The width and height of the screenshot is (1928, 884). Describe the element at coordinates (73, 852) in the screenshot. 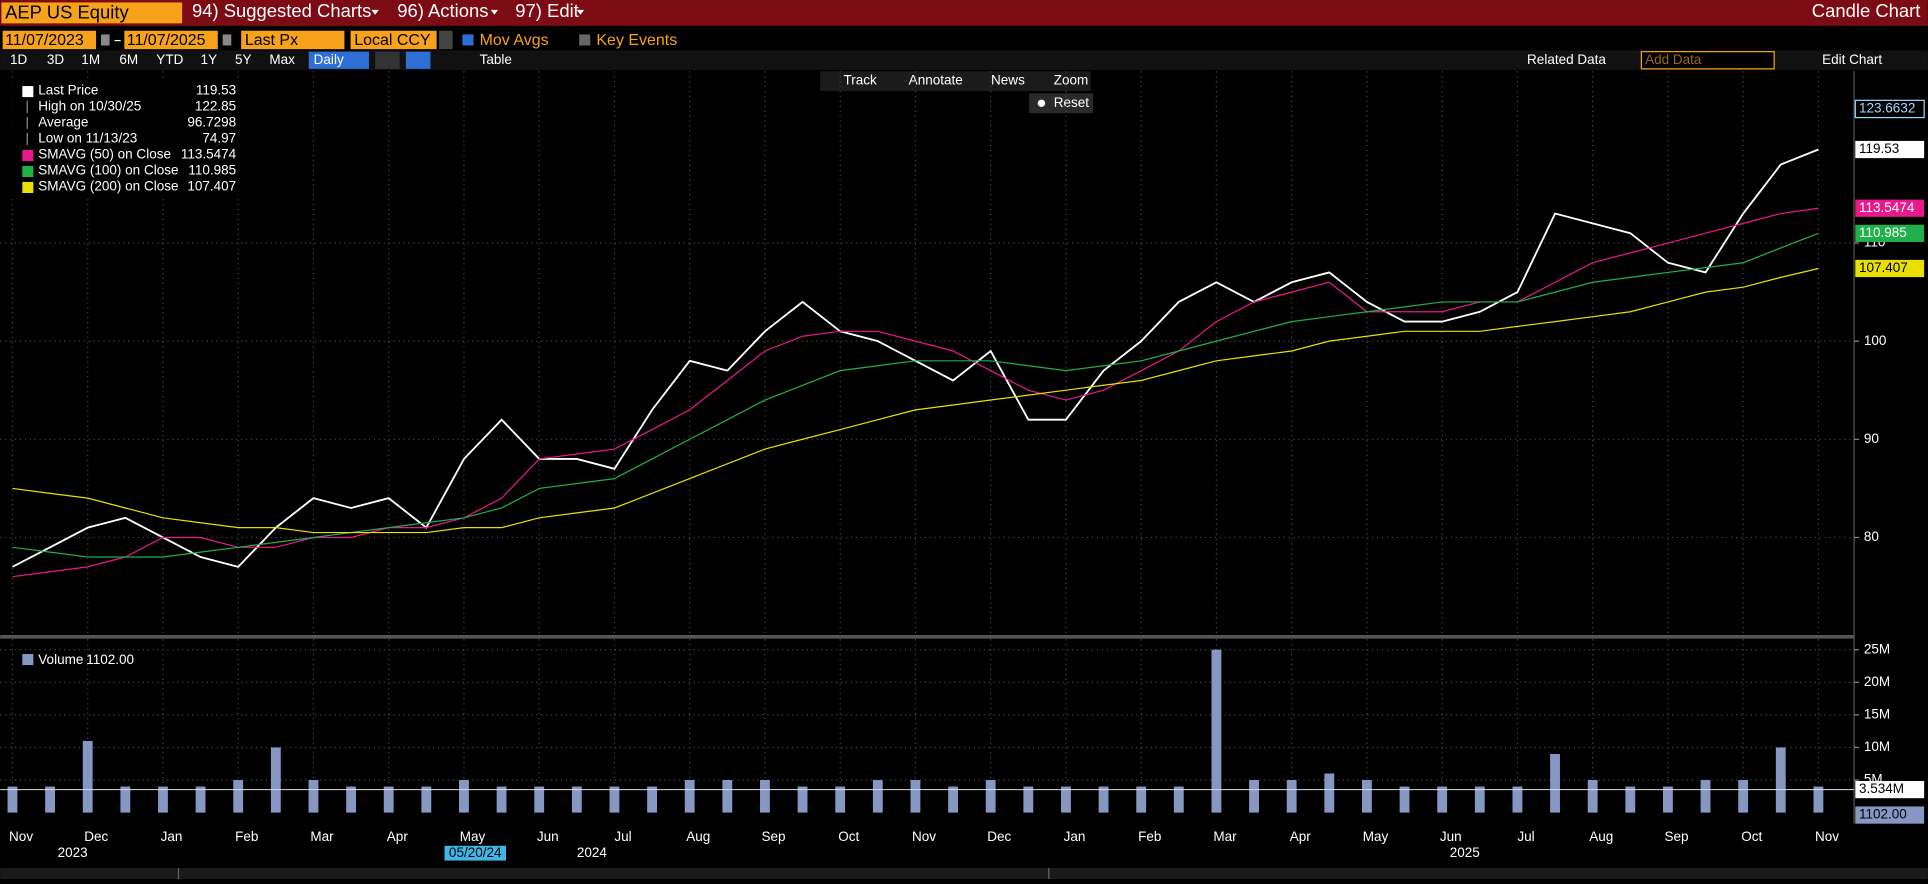

I see `year-label: 2023` at that location.